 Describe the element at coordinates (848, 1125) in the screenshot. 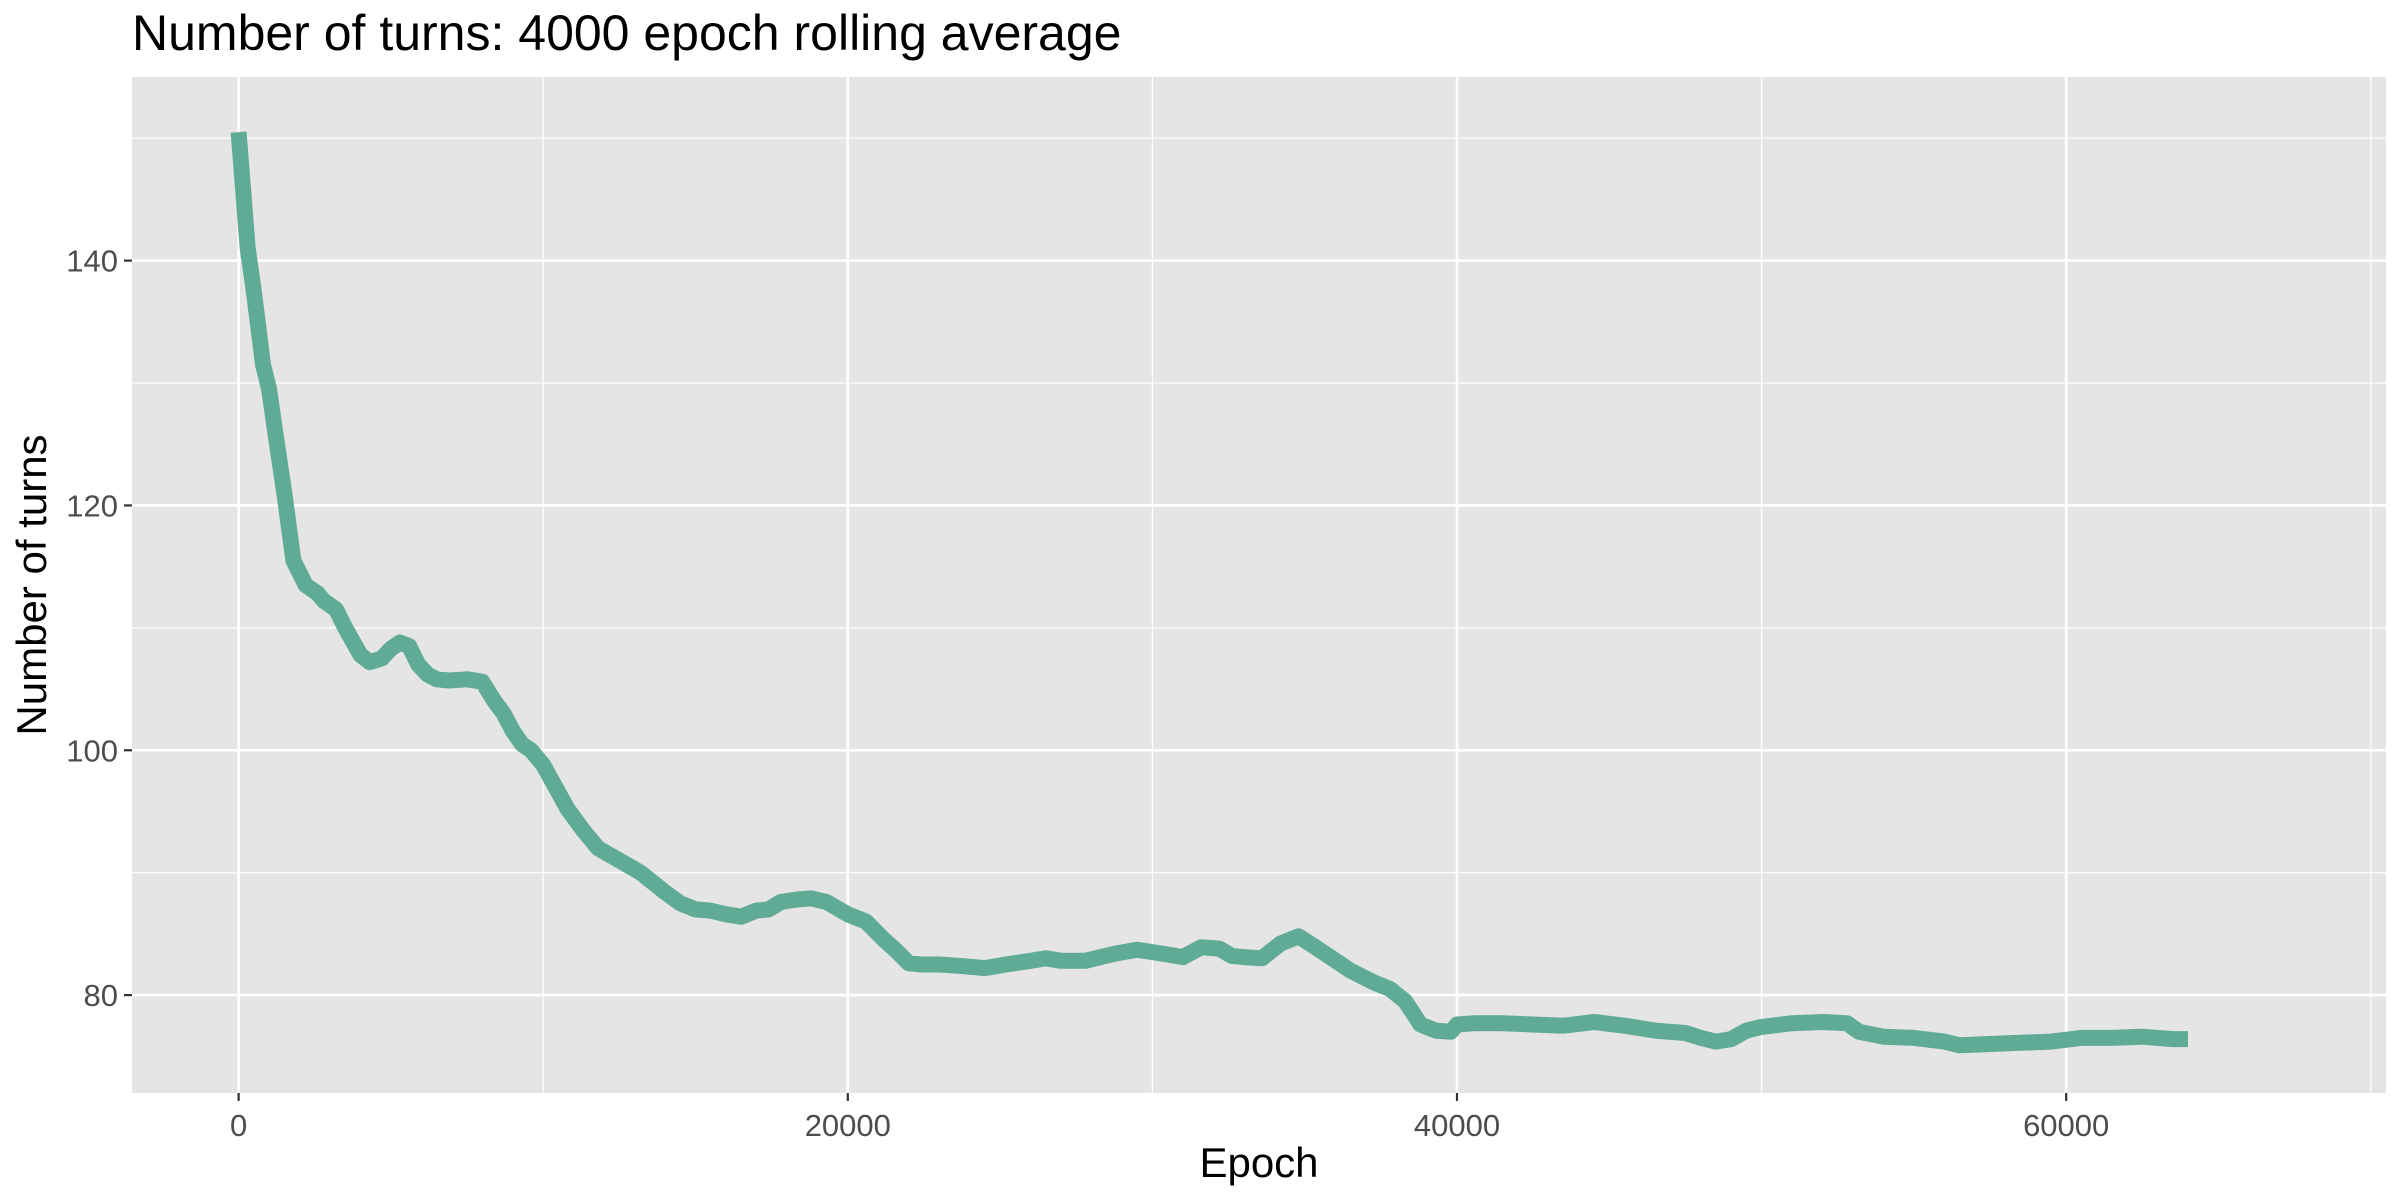

I see `x-tick-label-1: 20000` at that location.